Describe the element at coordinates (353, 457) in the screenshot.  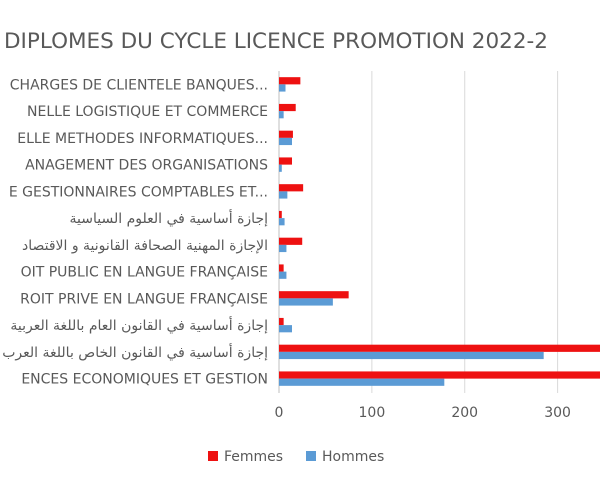
I see `legend-label: Hommes` at that location.